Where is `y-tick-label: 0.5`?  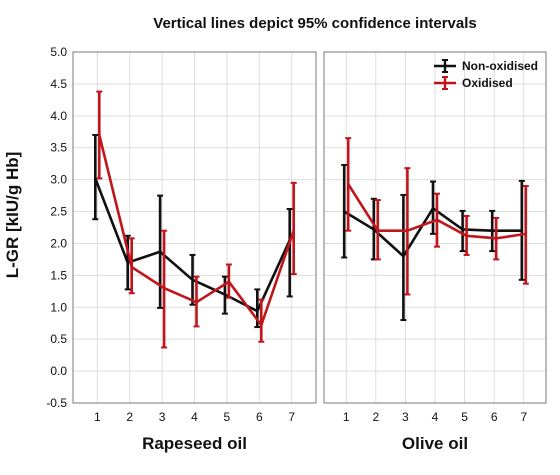 y-tick-label: 0.5 is located at coordinates (58, 339).